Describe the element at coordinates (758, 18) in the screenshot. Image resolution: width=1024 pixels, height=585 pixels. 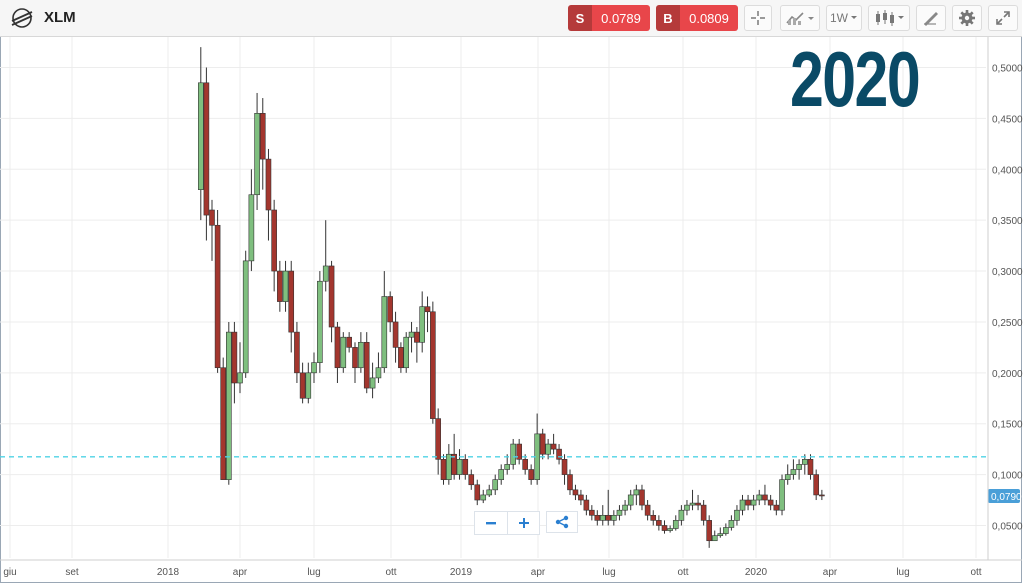
I see `crosshair-button` at that location.